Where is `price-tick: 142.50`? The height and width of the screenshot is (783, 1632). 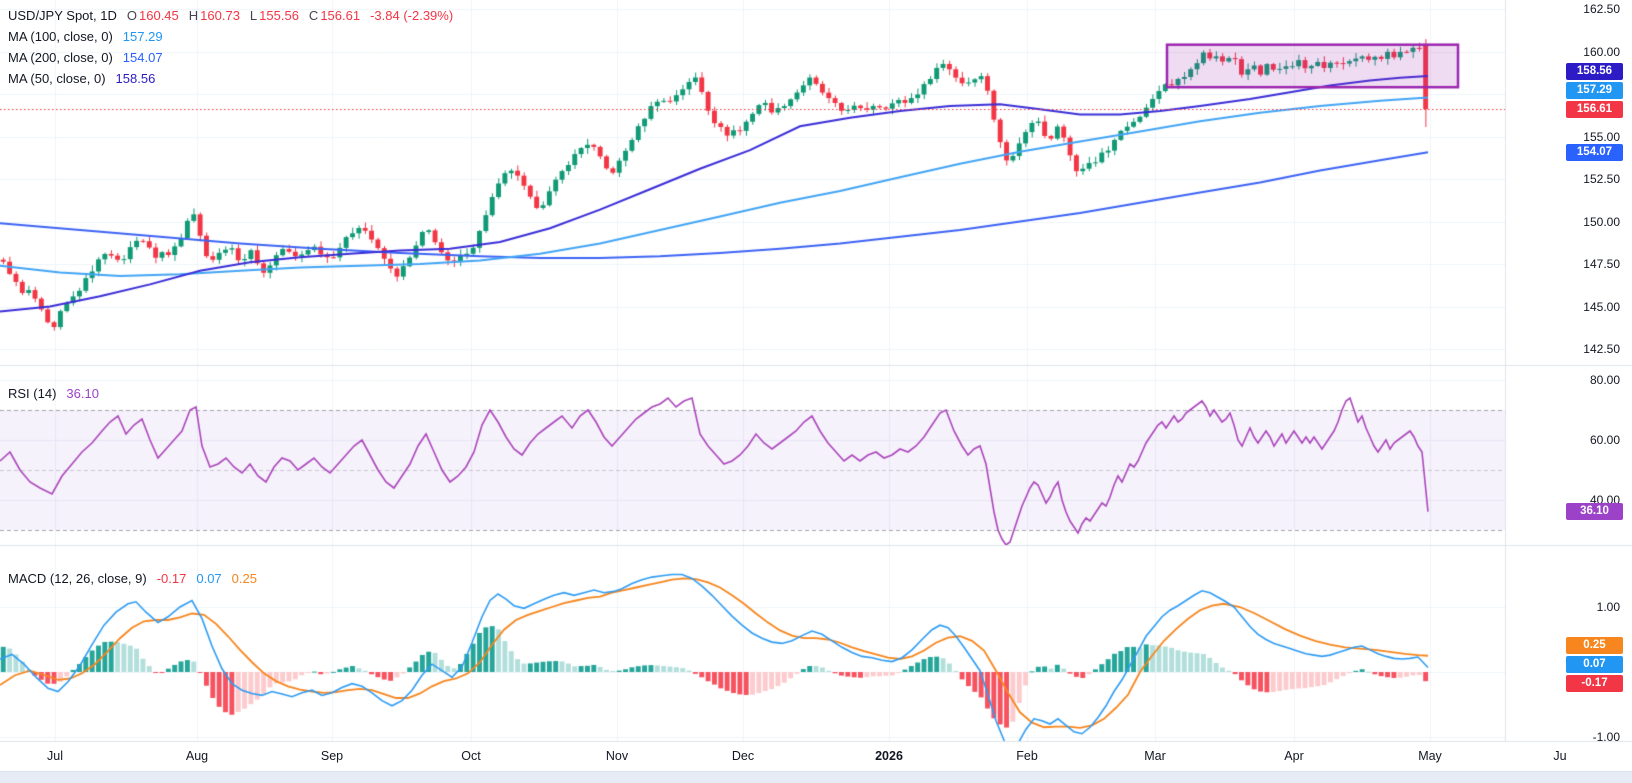 price-tick: 142.50 is located at coordinates (1601, 349).